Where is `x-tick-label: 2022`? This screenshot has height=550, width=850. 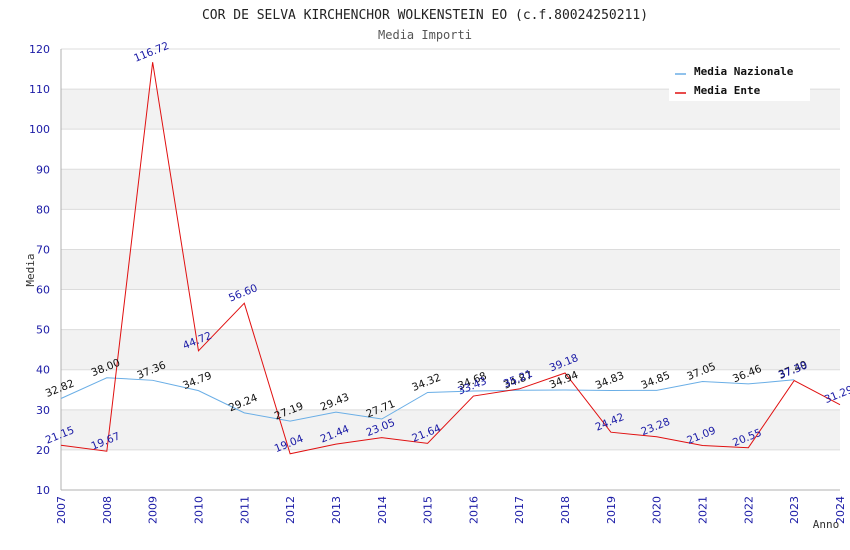
x-tick-label: 2022 is located at coordinates (748, 510).